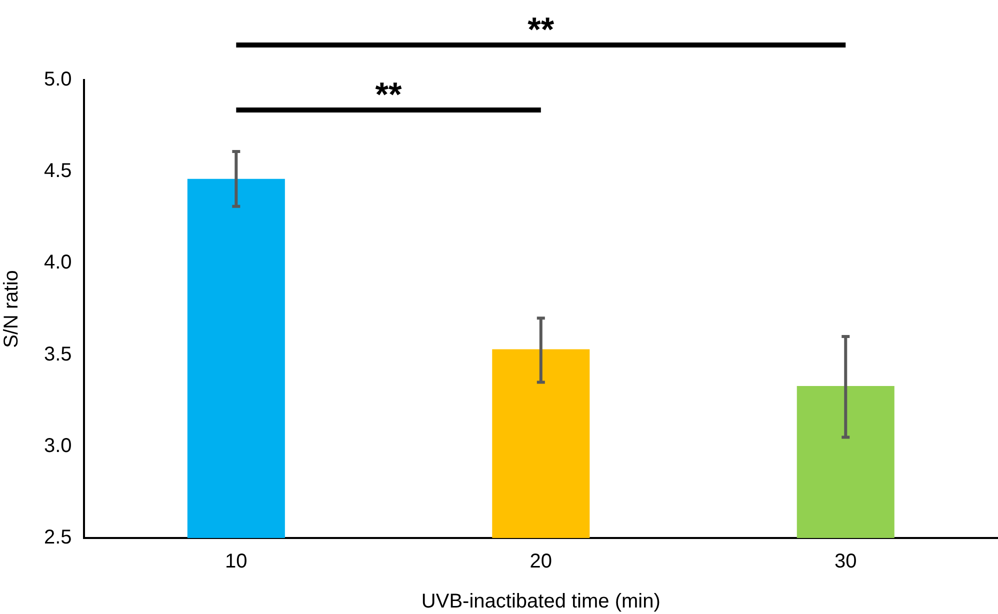  I want to click on y-tick-label: 4.0, so click(58, 263).